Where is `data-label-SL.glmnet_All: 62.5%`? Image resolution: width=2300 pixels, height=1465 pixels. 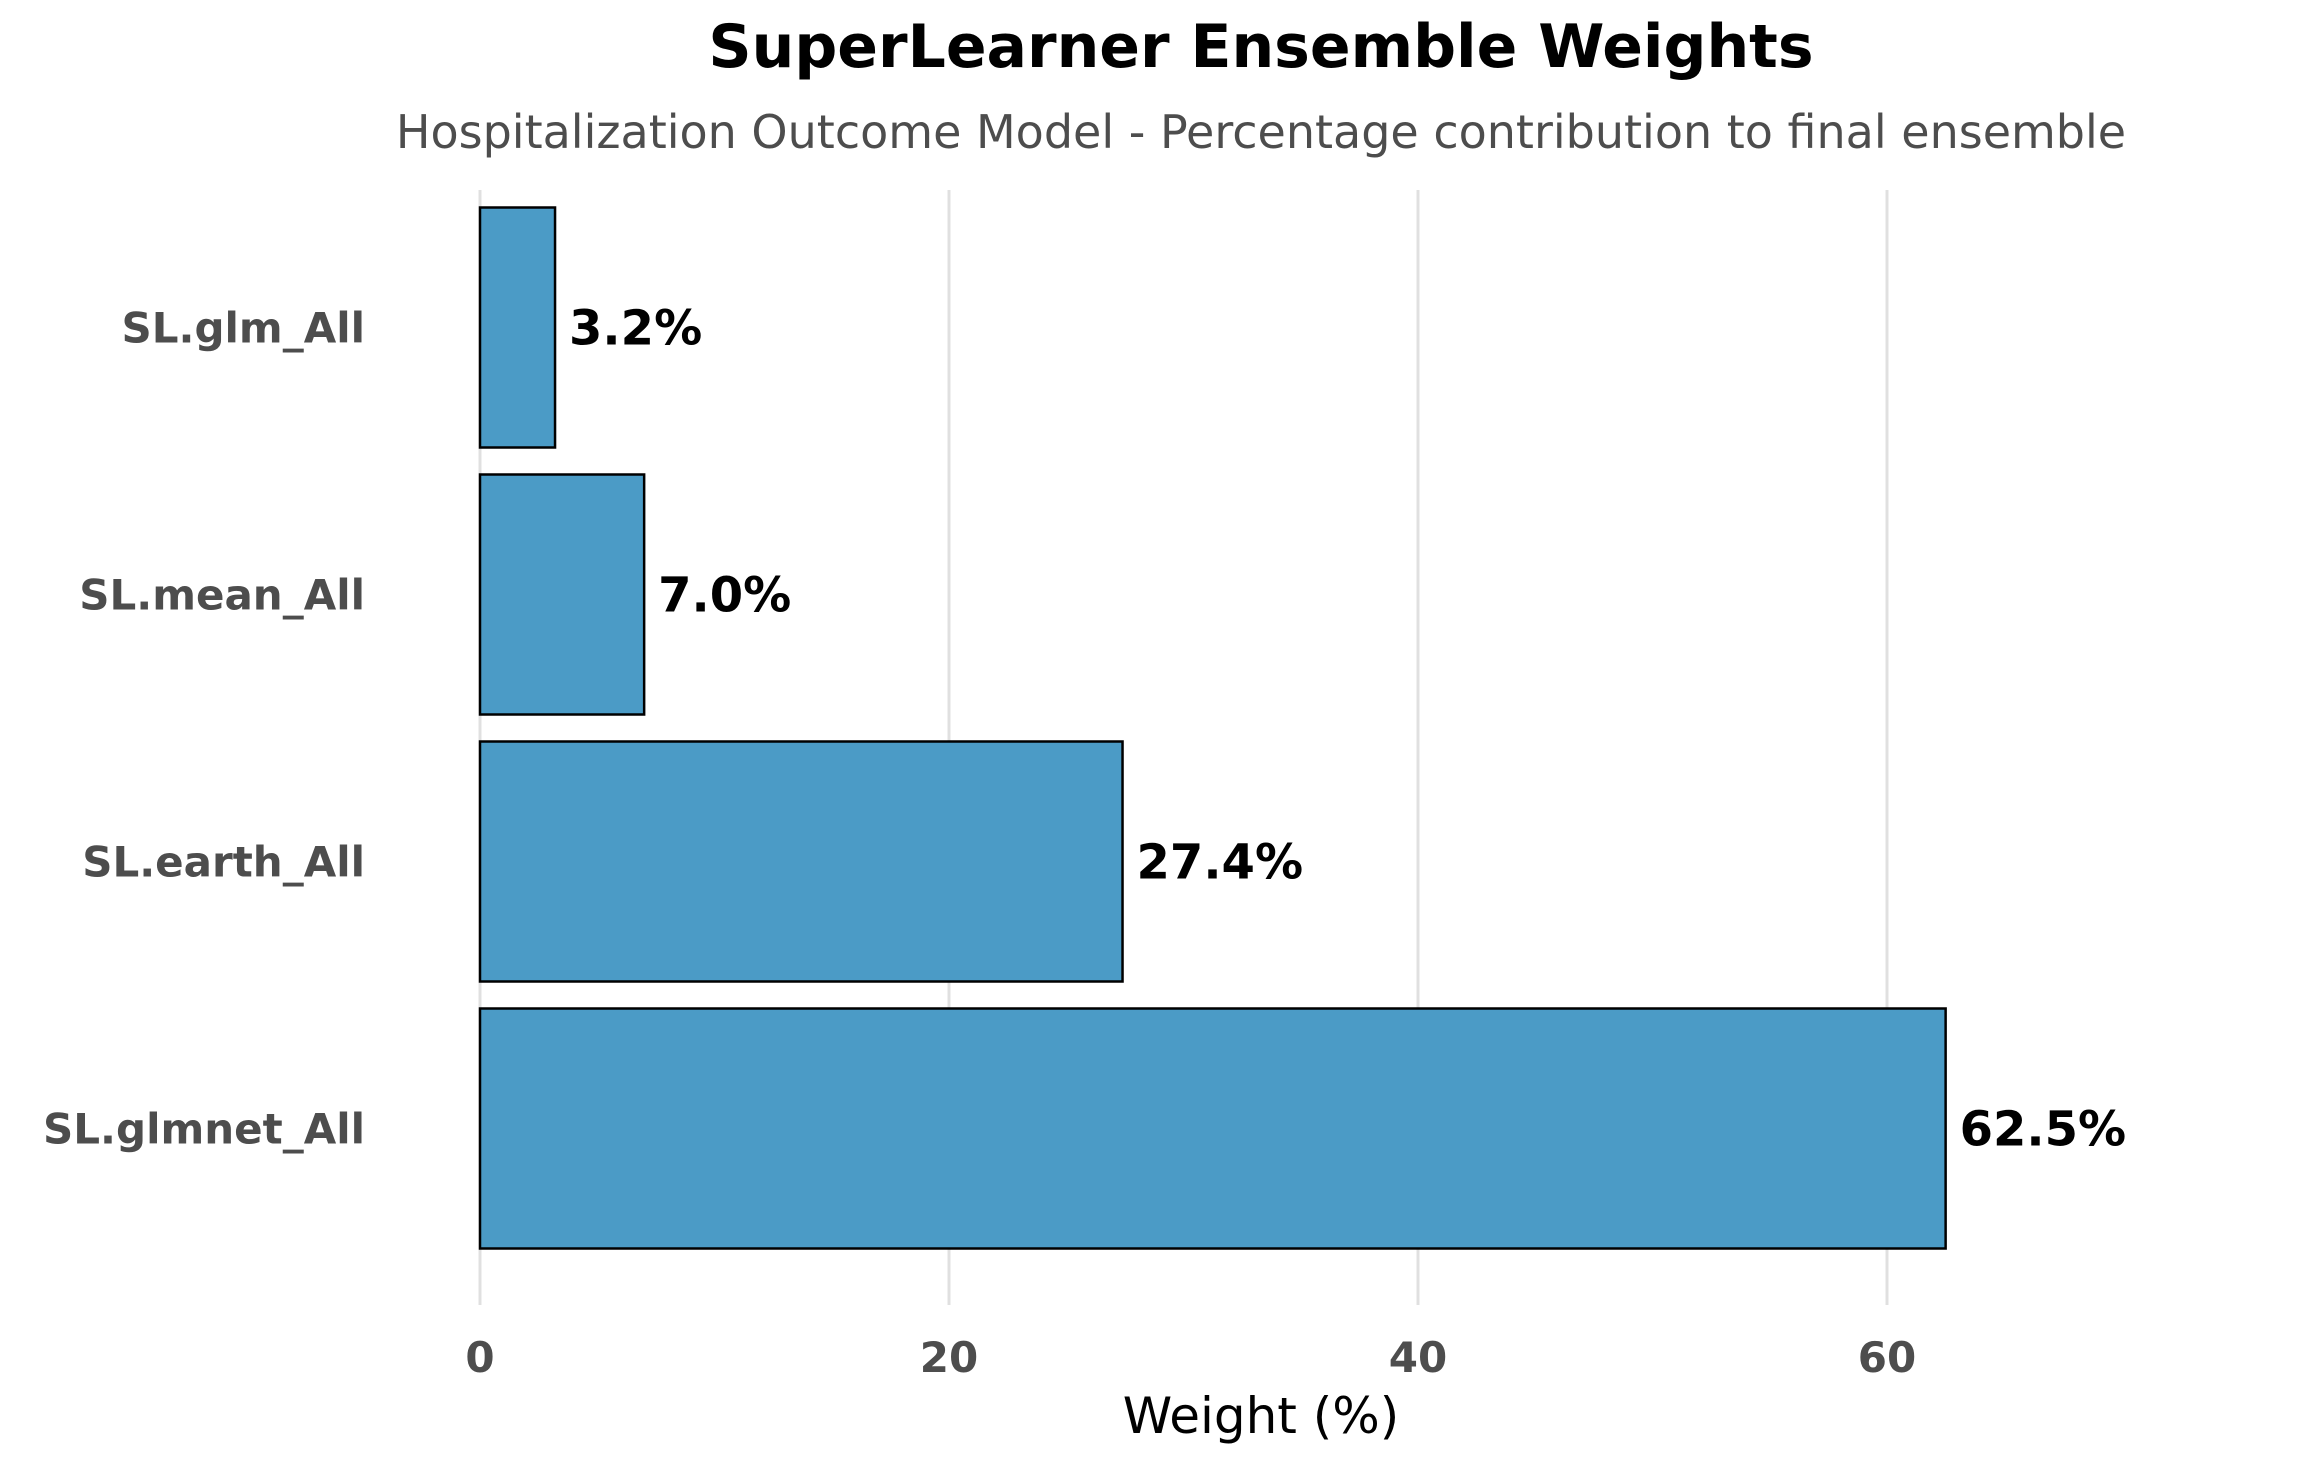
data-label-SL.glmnet_All: 62.5% is located at coordinates (2043, 1130).